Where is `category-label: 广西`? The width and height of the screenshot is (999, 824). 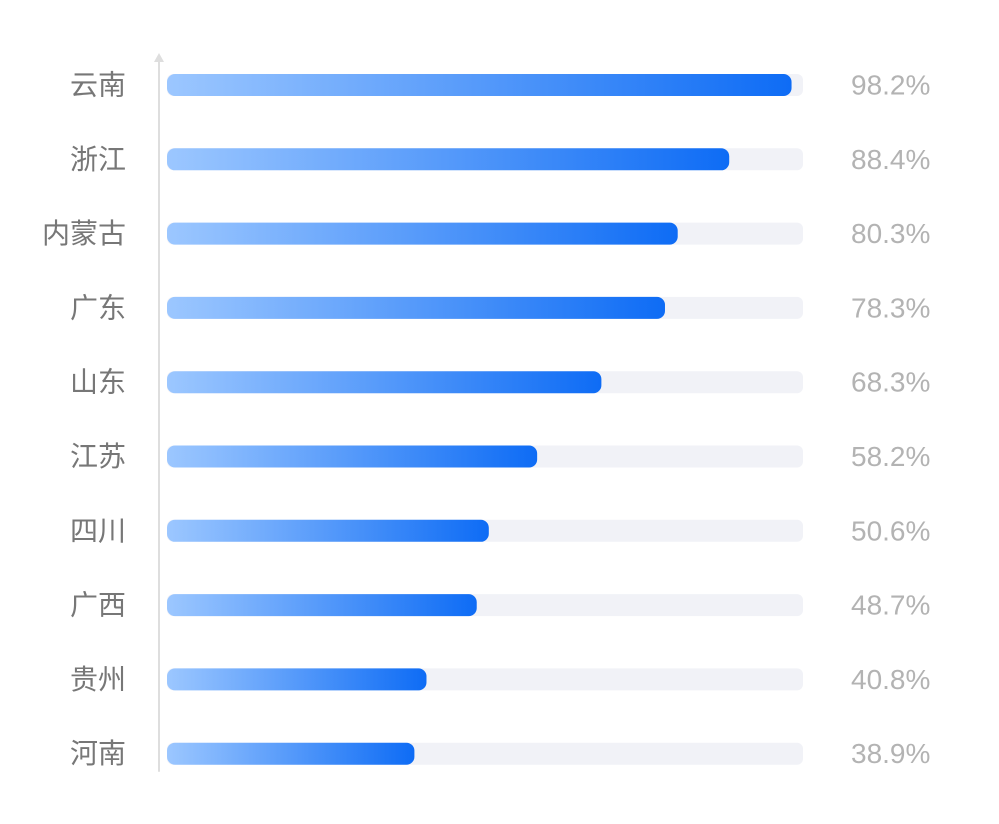
category-label: 广西 is located at coordinates (98, 605).